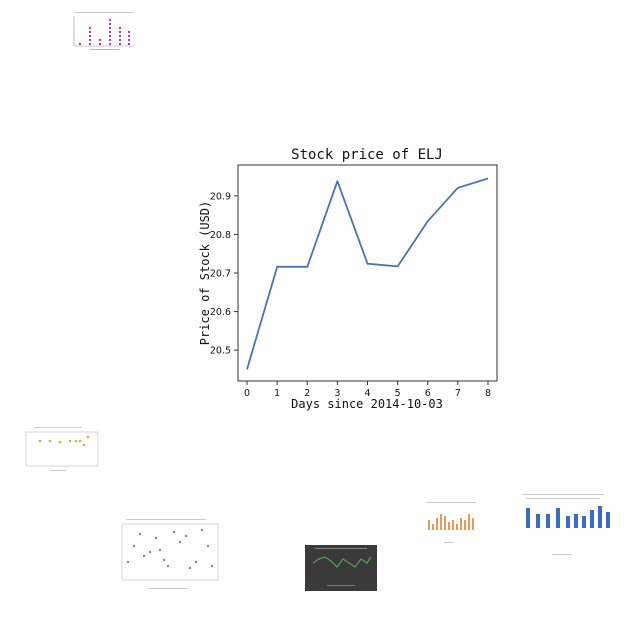 Image resolution: width=640 pixels, height=640 pixels. What do you see at coordinates (367, 155) in the screenshot?
I see `chart-title: Stock price of ELJ` at bounding box center [367, 155].